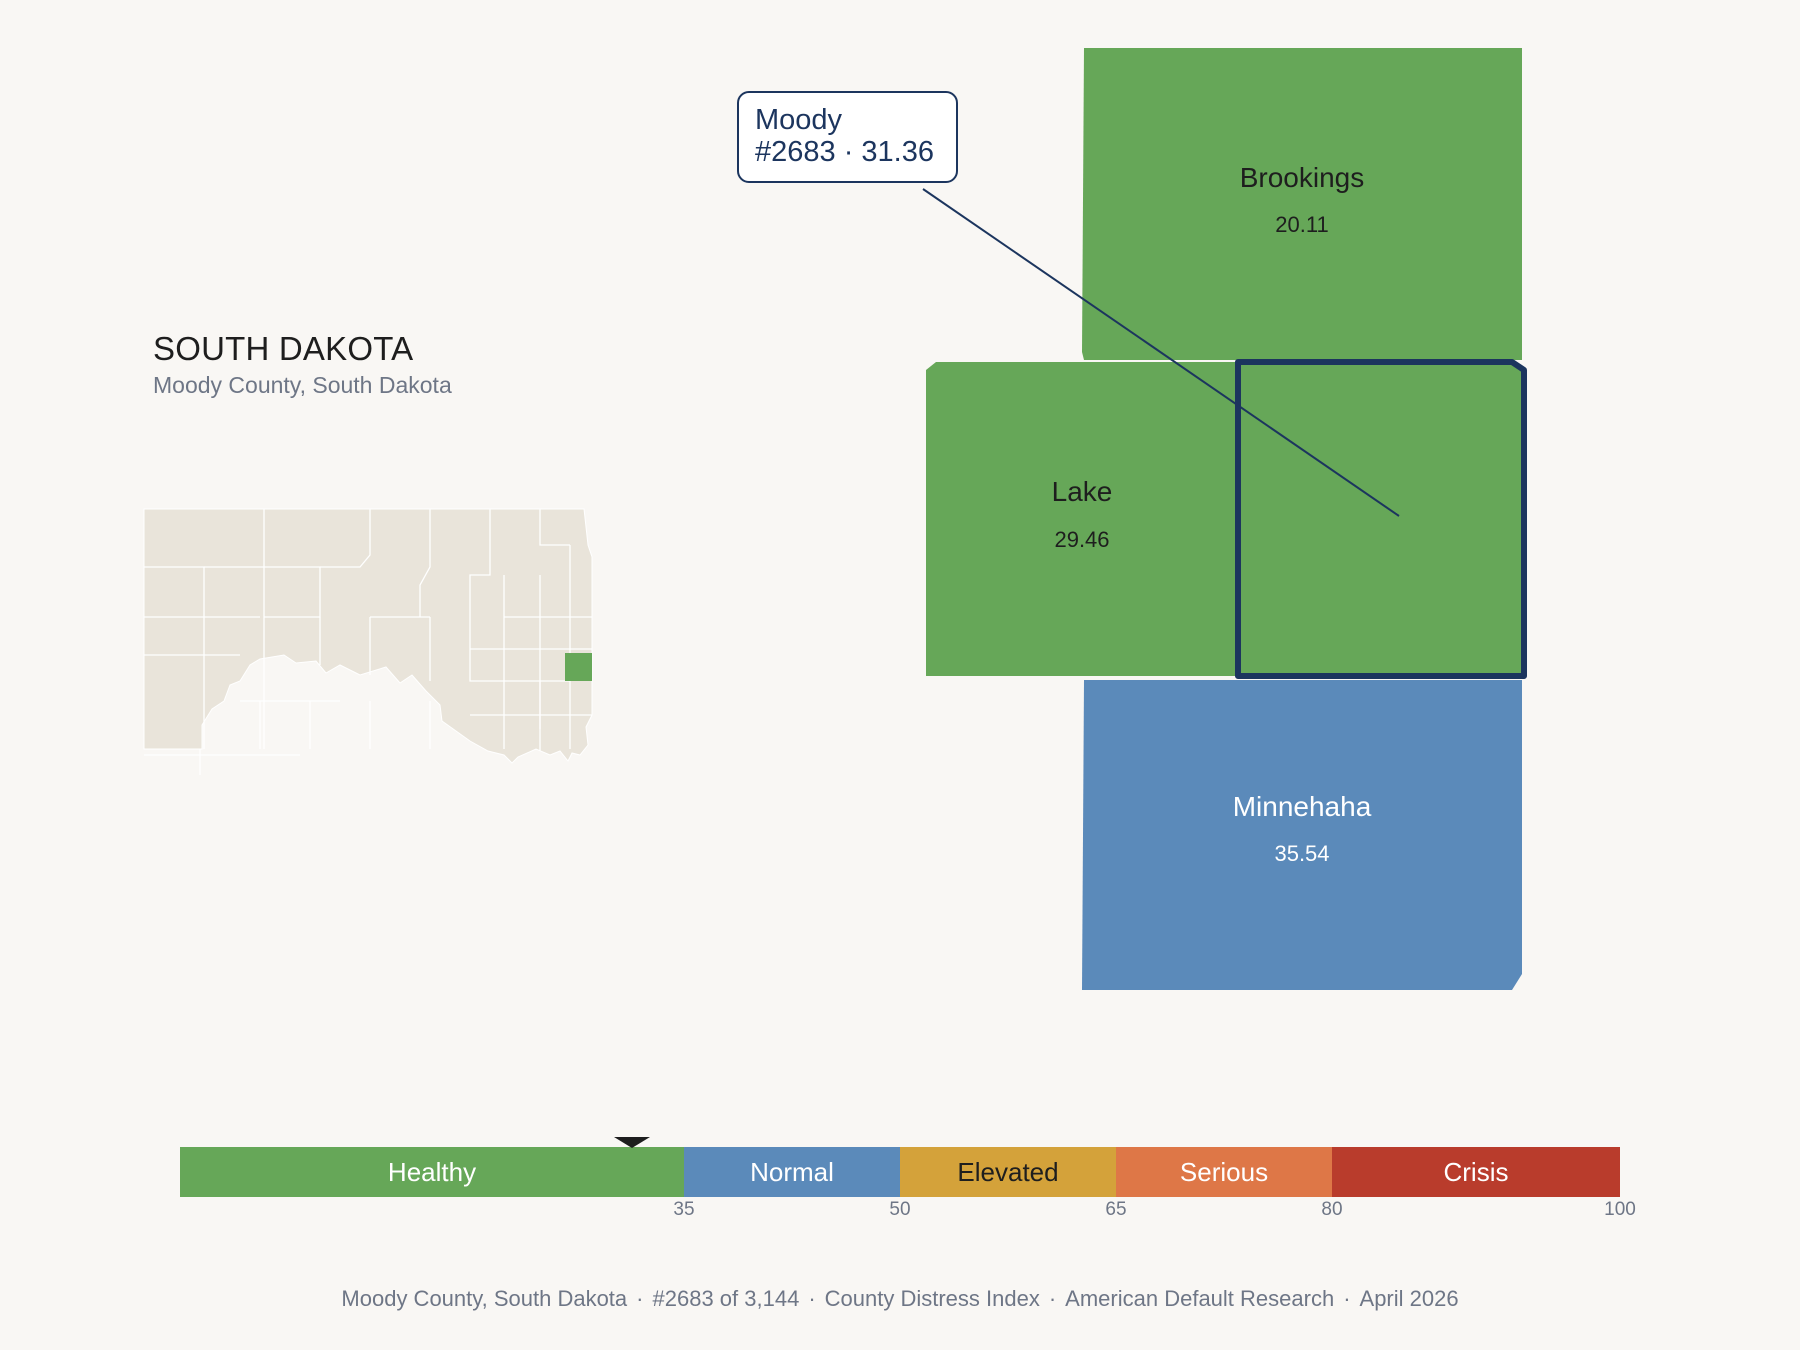 Image resolution: width=1800 pixels, height=1350 pixels. What do you see at coordinates (1224, 1172) in the screenshot?
I see `legend-segment-serious: Serious` at bounding box center [1224, 1172].